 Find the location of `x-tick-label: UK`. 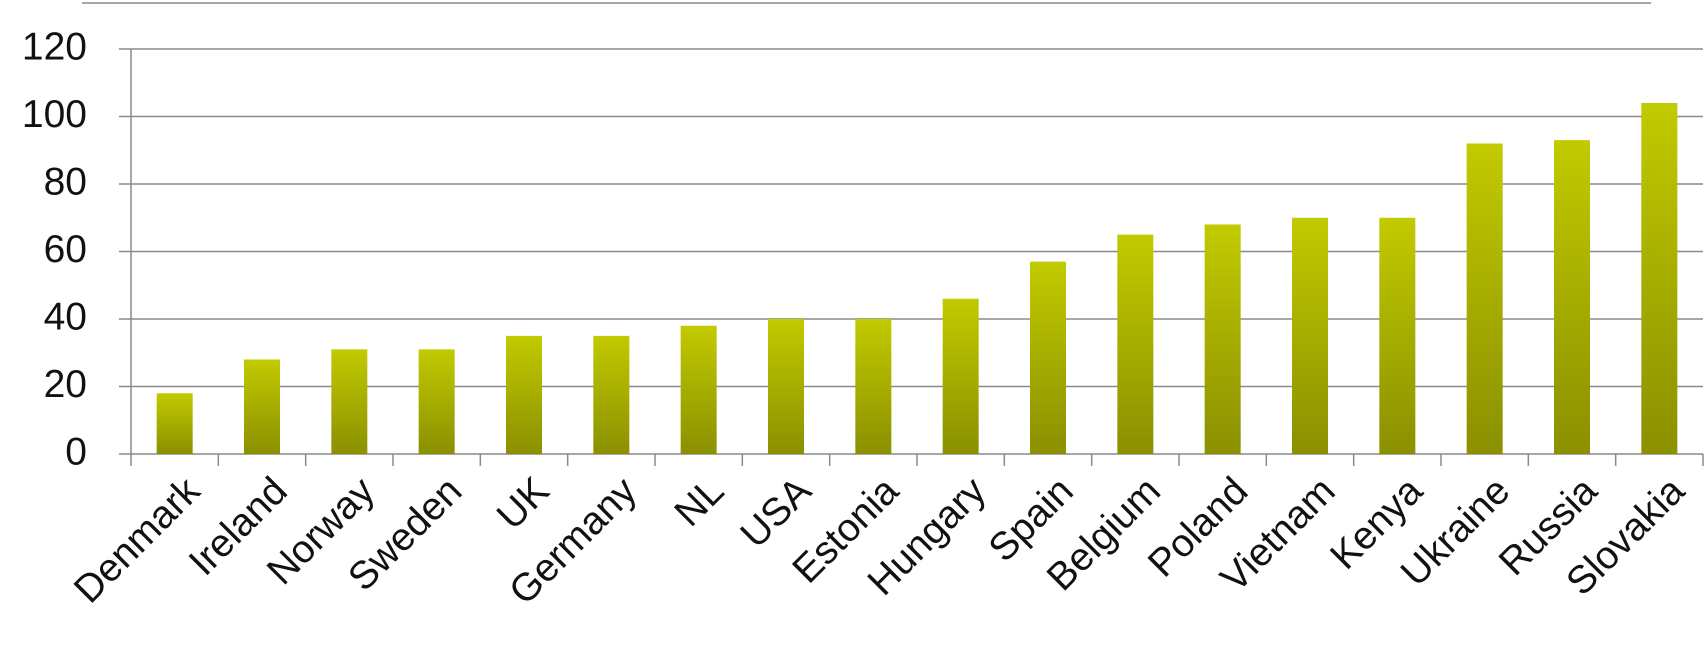

x-tick-label: UK is located at coordinates (523, 503).